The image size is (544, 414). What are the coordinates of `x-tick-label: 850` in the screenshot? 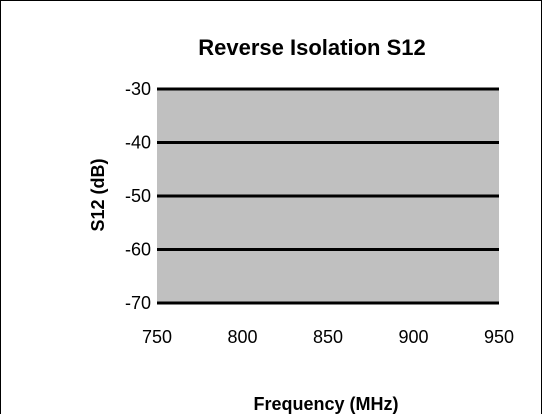 It's located at (328, 337).